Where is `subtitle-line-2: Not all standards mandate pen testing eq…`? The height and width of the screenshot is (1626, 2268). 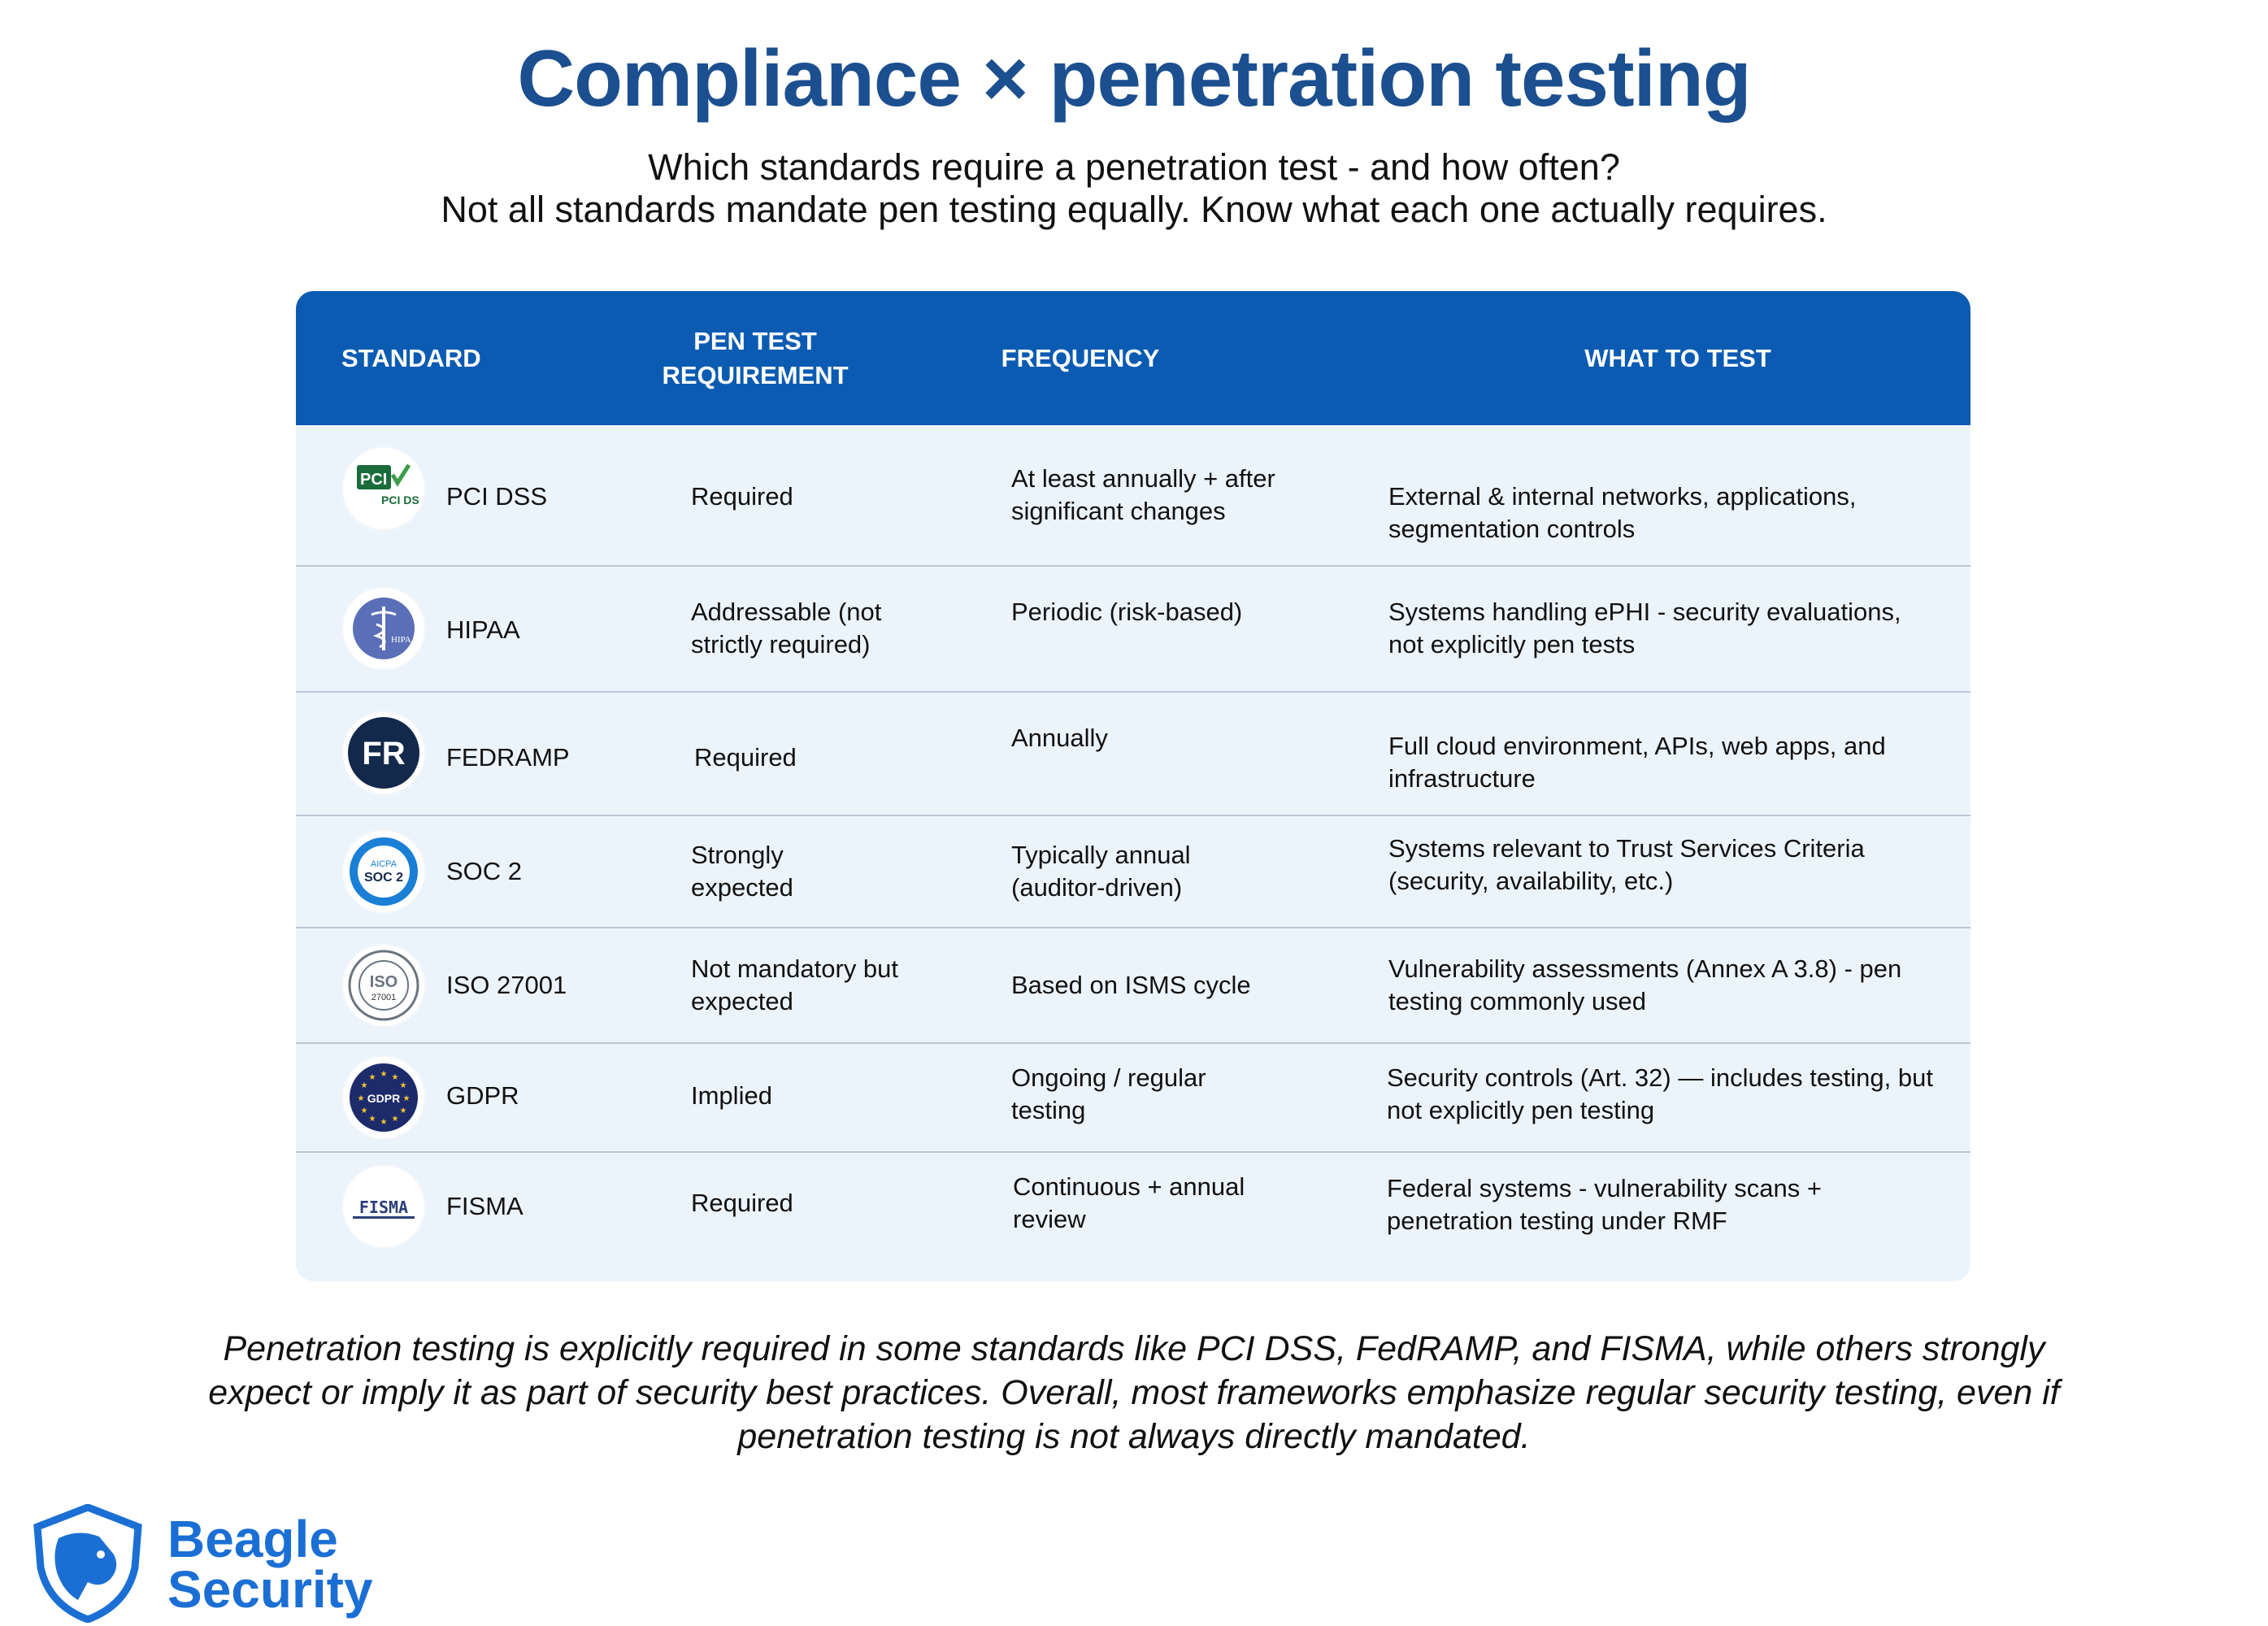
subtitle-line-2: Not all standards mandate pen testing eq… is located at coordinates (1134, 209).